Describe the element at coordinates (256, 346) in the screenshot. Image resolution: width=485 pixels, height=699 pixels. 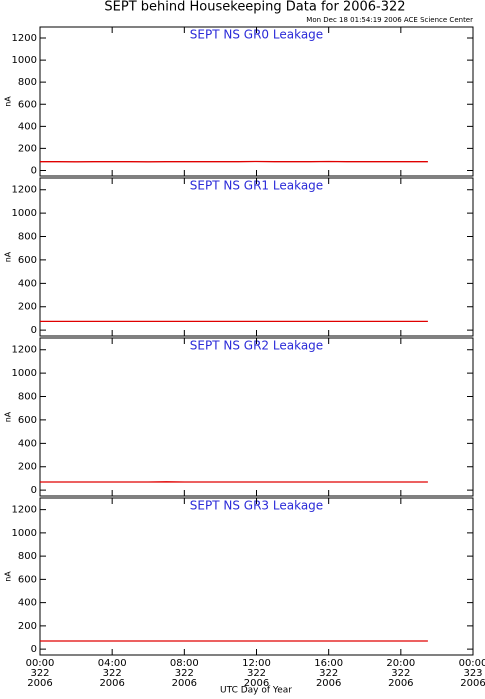
I see `panel-title: SEPT NS GR2 Leakage` at that location.